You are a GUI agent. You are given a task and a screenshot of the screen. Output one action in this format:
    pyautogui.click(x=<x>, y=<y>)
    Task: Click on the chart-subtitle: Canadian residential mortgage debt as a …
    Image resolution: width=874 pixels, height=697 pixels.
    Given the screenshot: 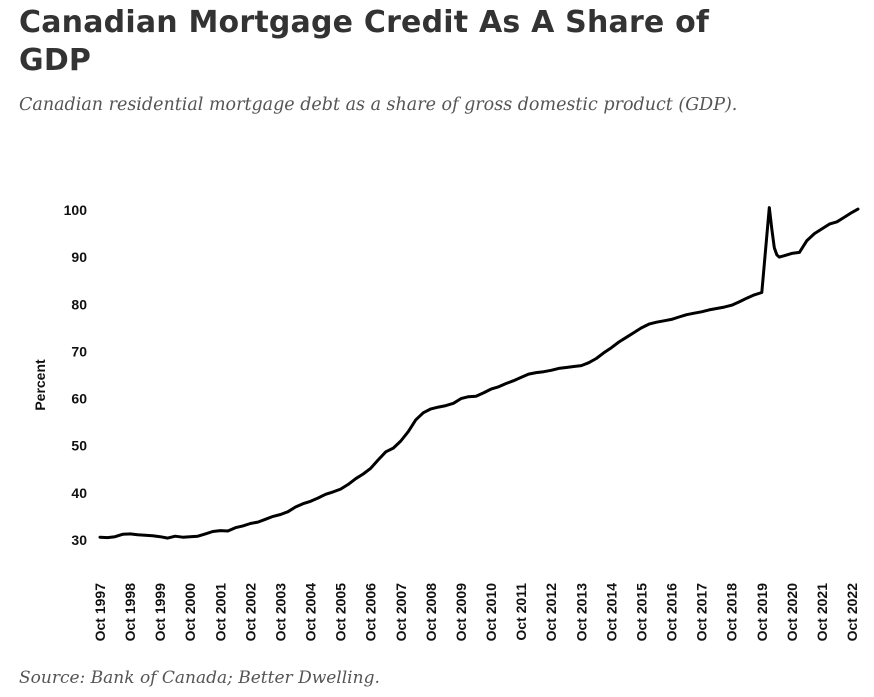 What is the action you would take?
    pyautogui.click(x=378, y=105)
    